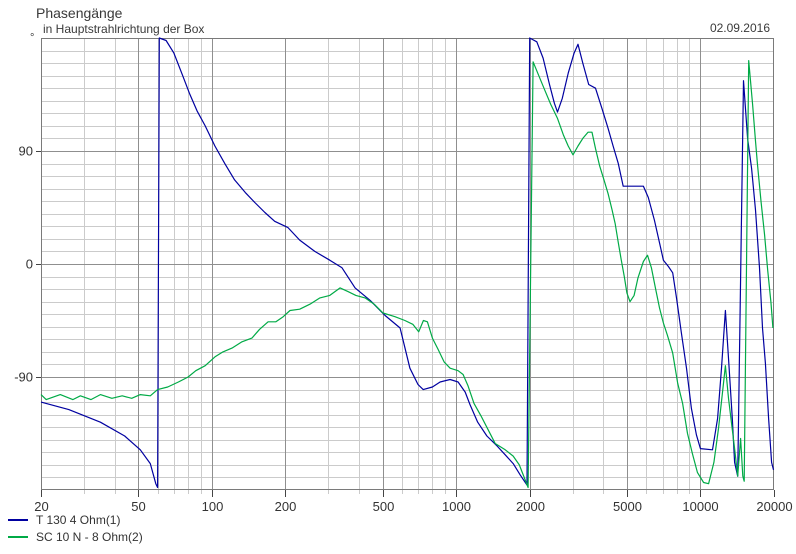 Image resolution: width=796 pixels, height=554 pixels. I want to click on x-tick-label: 200, so click(286, 506).